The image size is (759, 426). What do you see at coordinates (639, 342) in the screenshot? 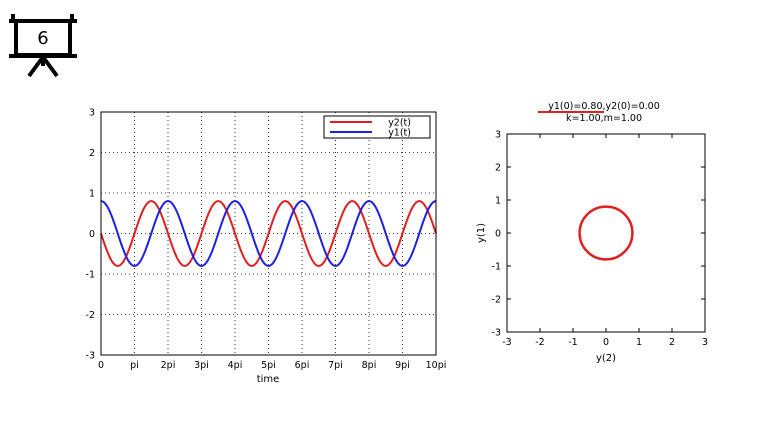
I see `x-tick-label: 1` at bounding box center [639, 342].